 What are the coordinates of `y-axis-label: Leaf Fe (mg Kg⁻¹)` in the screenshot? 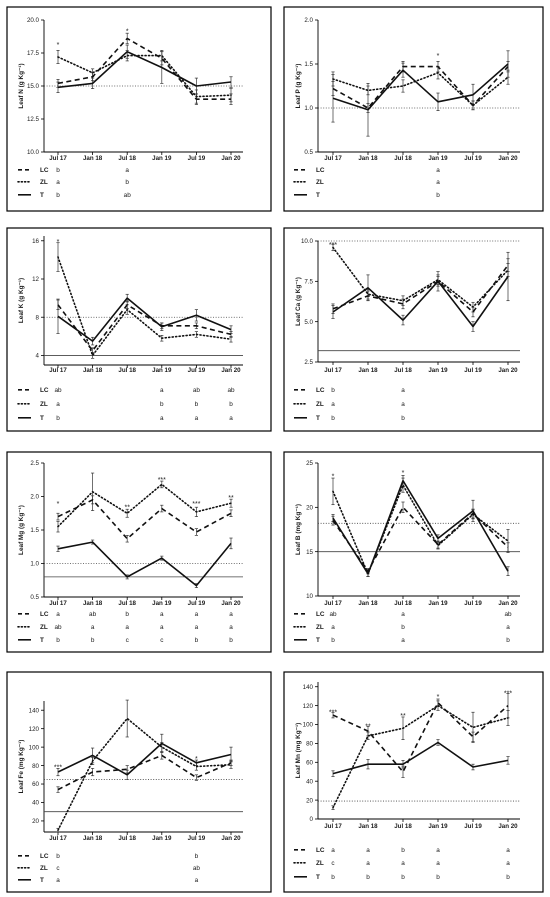 It's located at (21, 767).